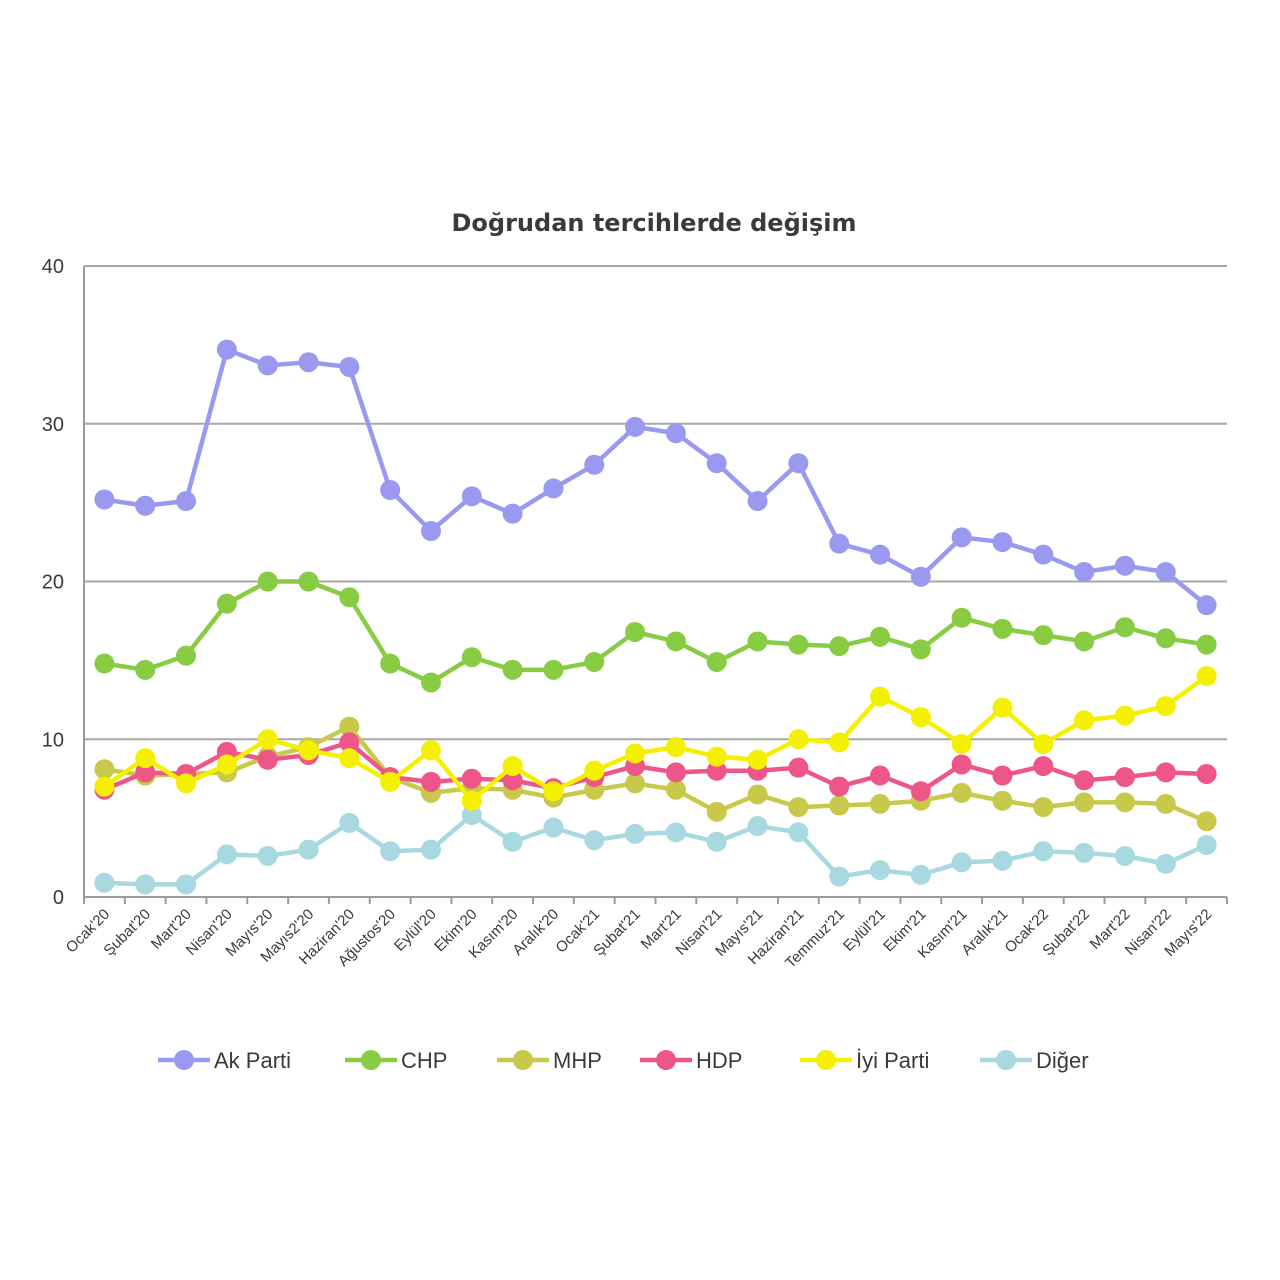 This screenshot has height=1280, width=1280. I want to click on series-di-er, so click(655, 849).